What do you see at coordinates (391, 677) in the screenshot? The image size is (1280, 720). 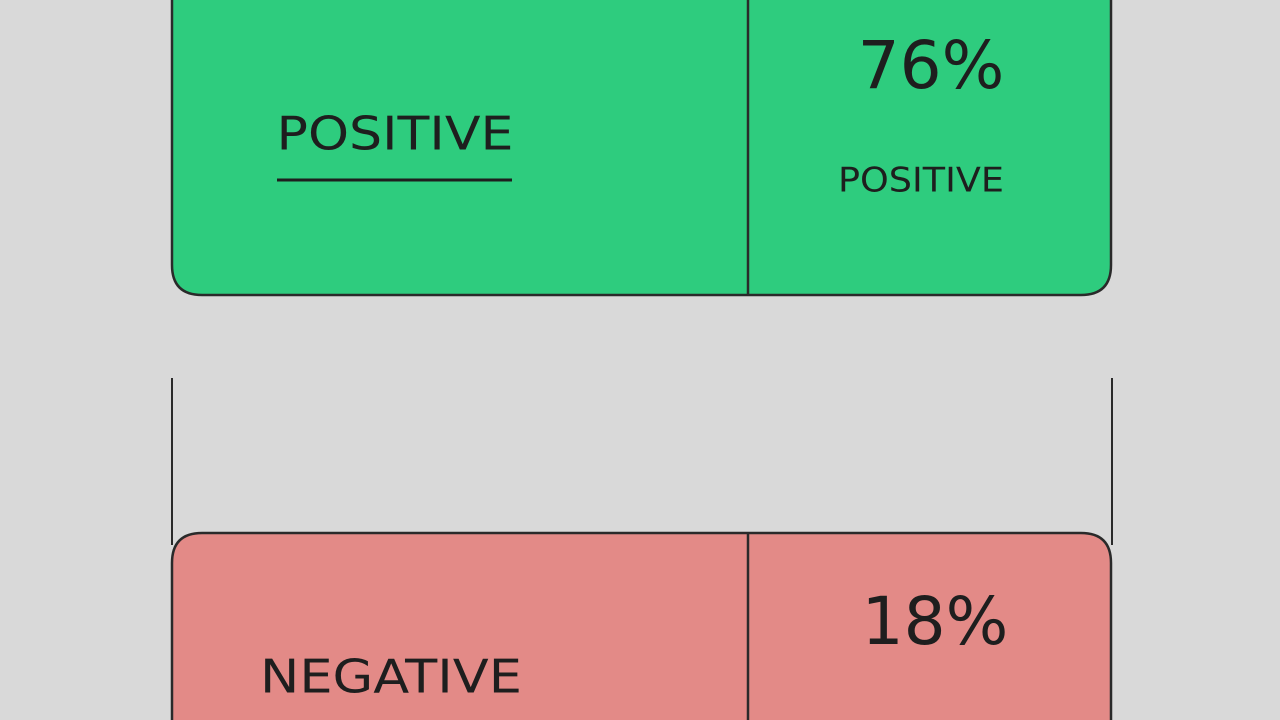 I see `card-label: NEGATIVE` at bounding box center [391, 677].